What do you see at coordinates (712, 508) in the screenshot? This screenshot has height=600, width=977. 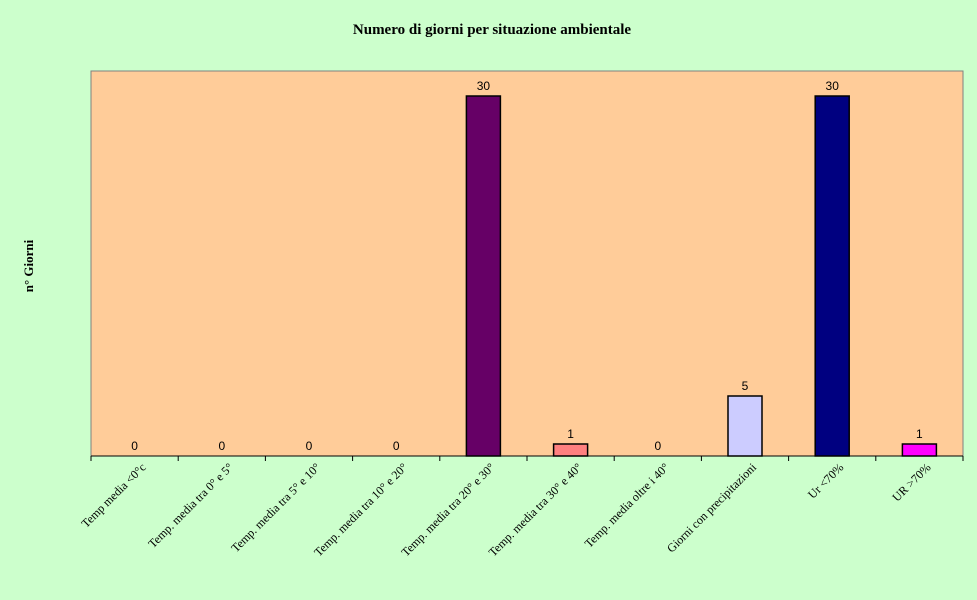 I see `x-tick-label-7: Giorni con precipitazioni` at bounding box center [712, 508].